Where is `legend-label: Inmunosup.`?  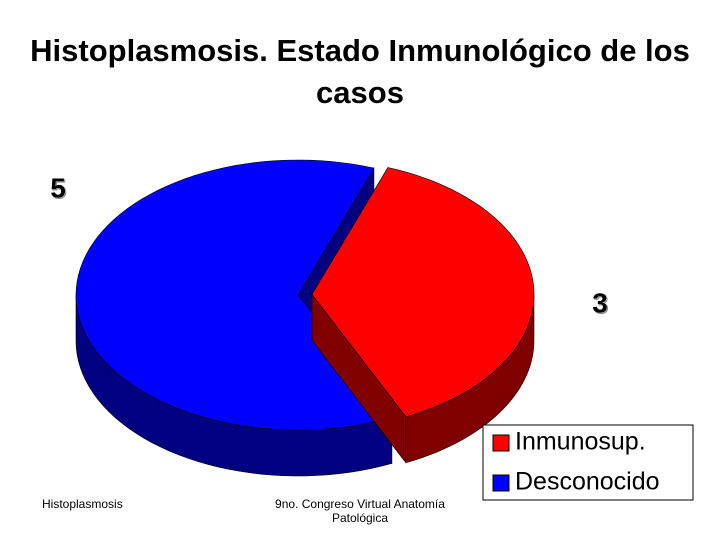 legend-label: Inmunosup. is located at coordinates (580, 442).